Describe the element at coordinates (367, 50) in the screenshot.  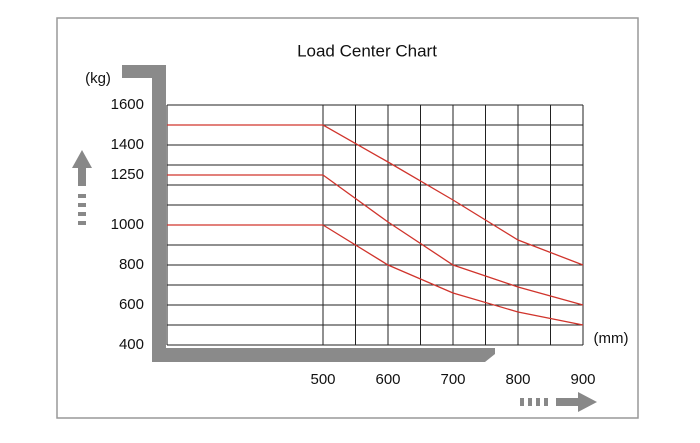
I see `chart-title: Load Center Chart` at that location.